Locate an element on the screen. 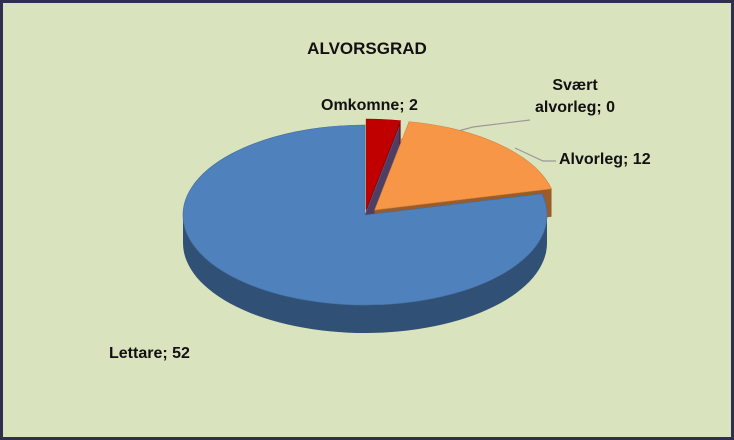  leader-line is located at coordinates (535, 154).